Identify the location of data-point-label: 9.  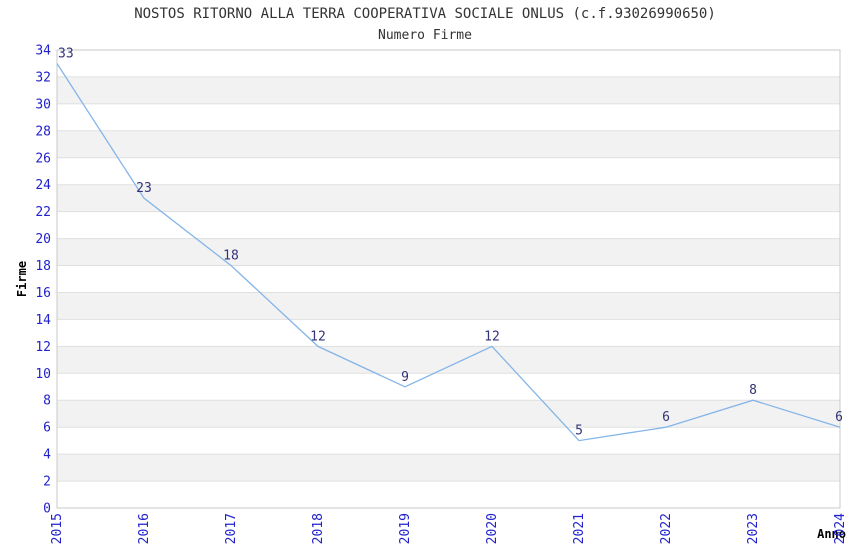
(405, 377).